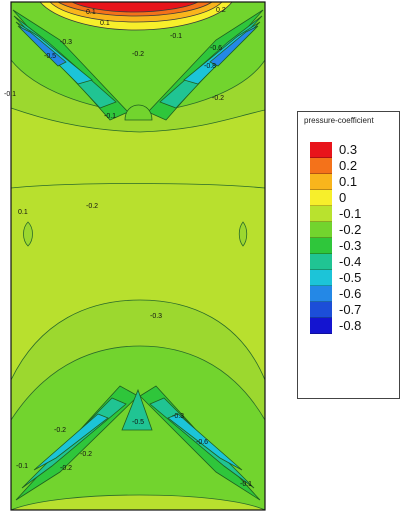  I want to click on legend-item: -0.8, so click(355, 326).